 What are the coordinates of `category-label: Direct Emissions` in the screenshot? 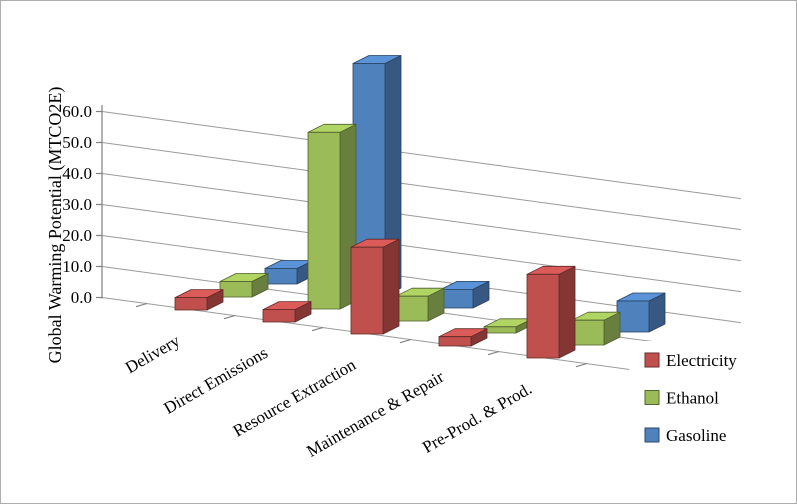 It's located at (215, 380).